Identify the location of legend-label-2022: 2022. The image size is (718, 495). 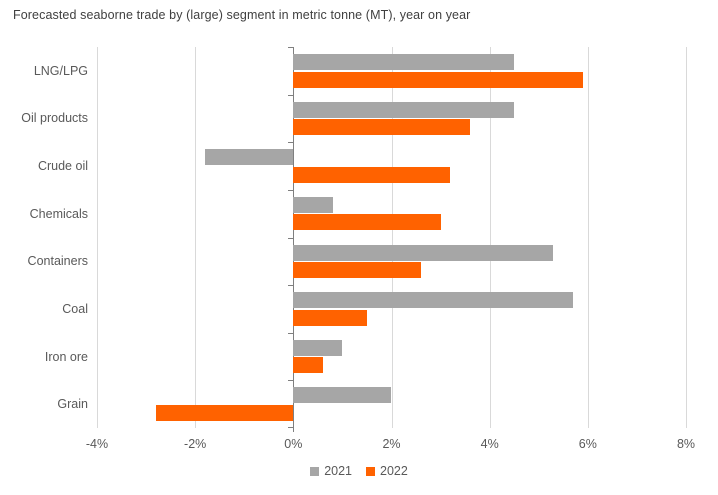
(394, 471).